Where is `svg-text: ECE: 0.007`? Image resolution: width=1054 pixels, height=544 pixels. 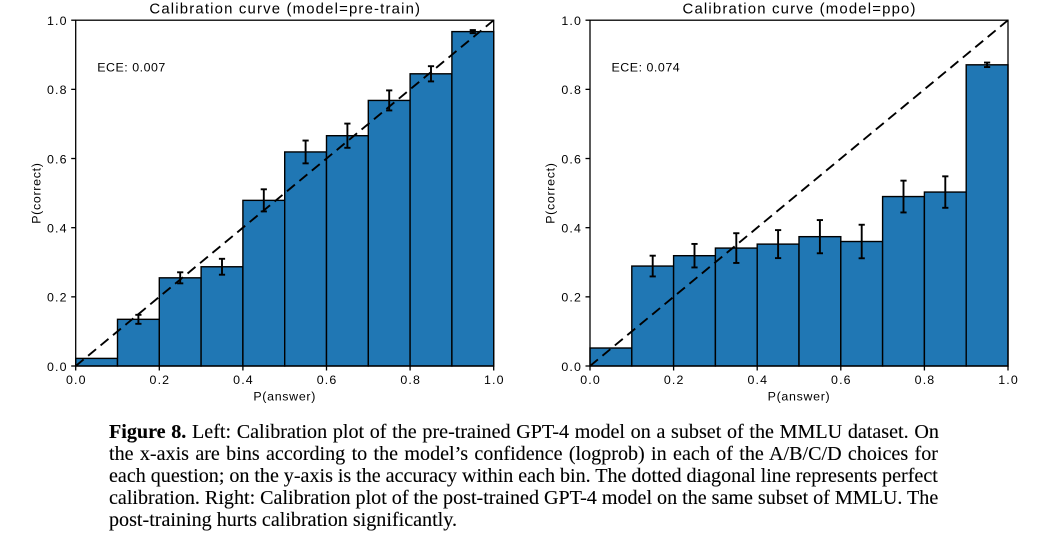
svg-text: ECE: 0.007 is located at coordinates (131, 68).